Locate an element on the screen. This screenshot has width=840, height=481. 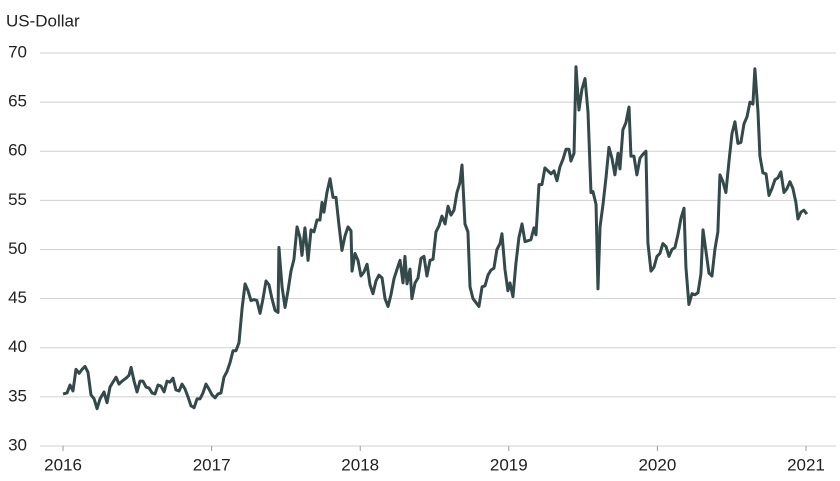
y-tick-label: 35 is located at coordinates (17, 395).